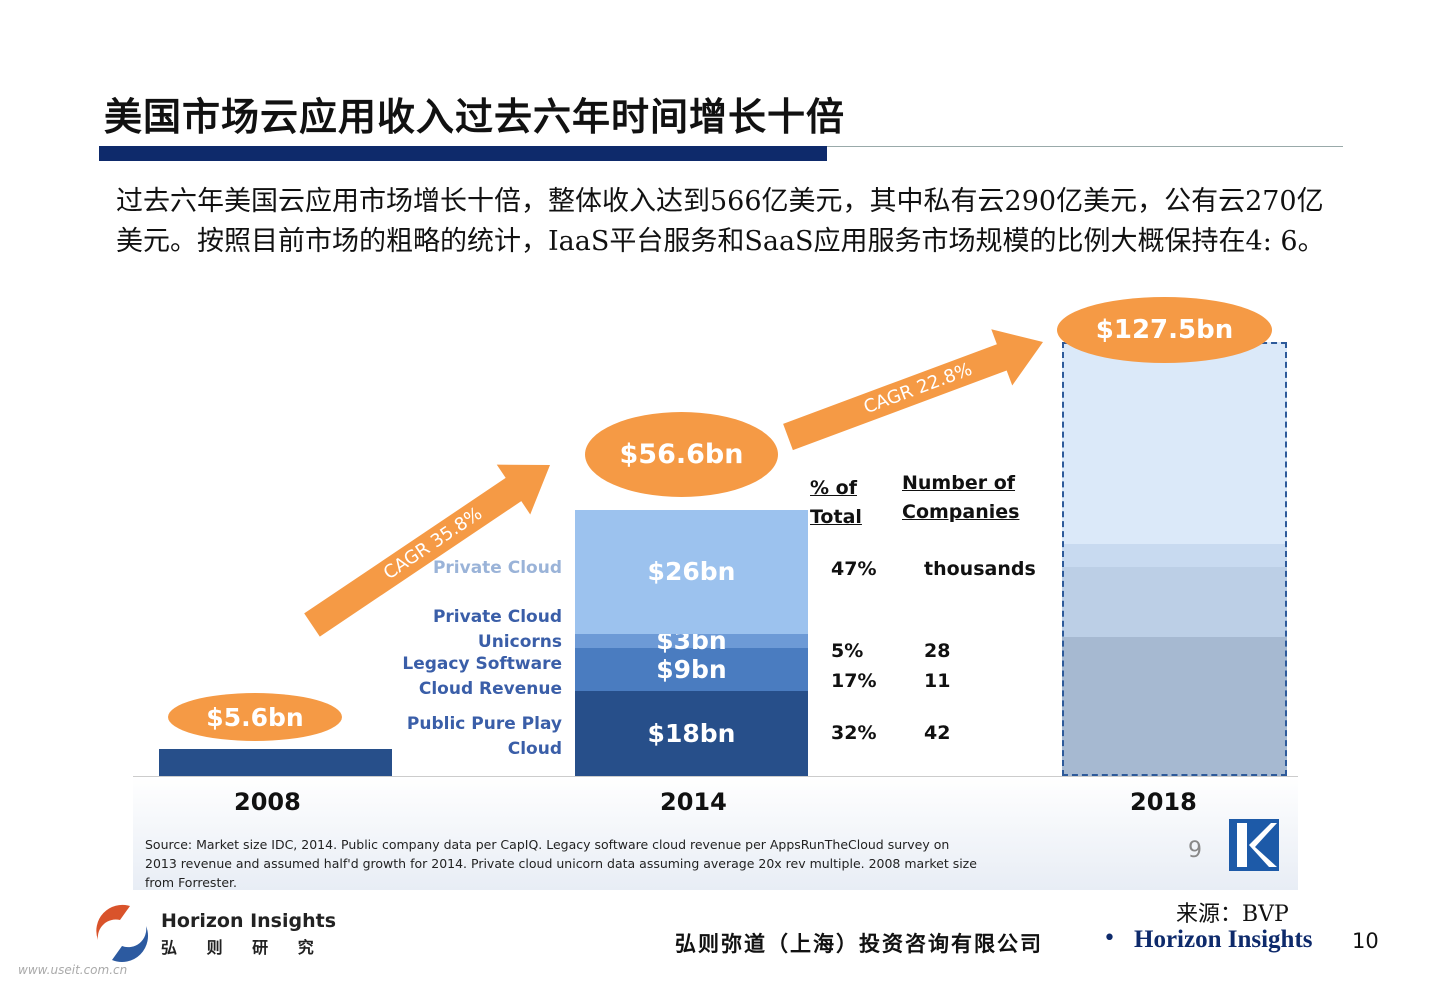 This screenshot has width=1430, height=990. What do you see at coordinates (691, 669) in the screenshot?
I see `bar-segment-2014: $9bn` at bounding box center [691, 669].